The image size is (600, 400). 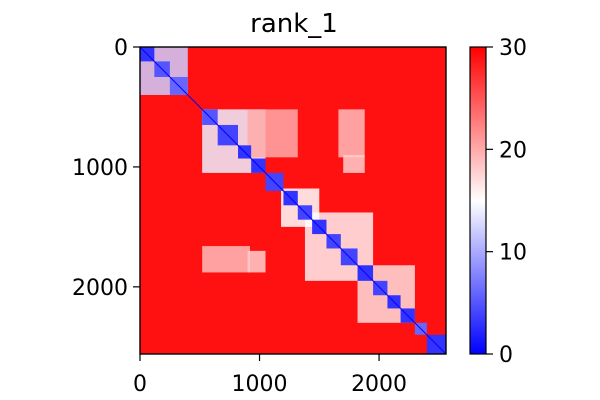 What do you see at coordinates (513, 48) in the screenshot?
I see `colorbar-tick-label: 30` at bounding box center [513, 48].